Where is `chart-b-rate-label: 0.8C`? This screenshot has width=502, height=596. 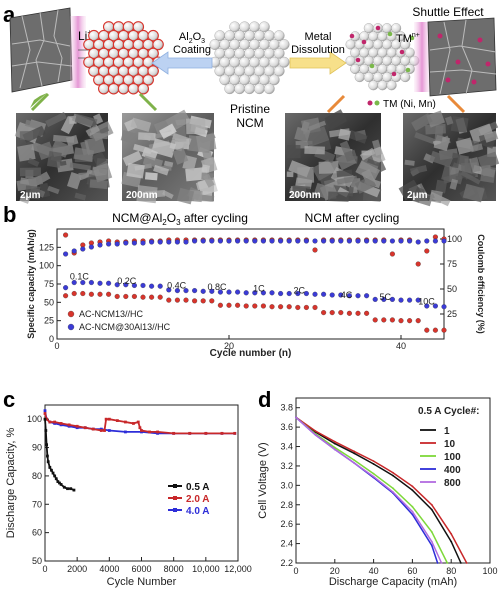
chart-b-rate-label: 0.8C is located at coordinates (218, 287).